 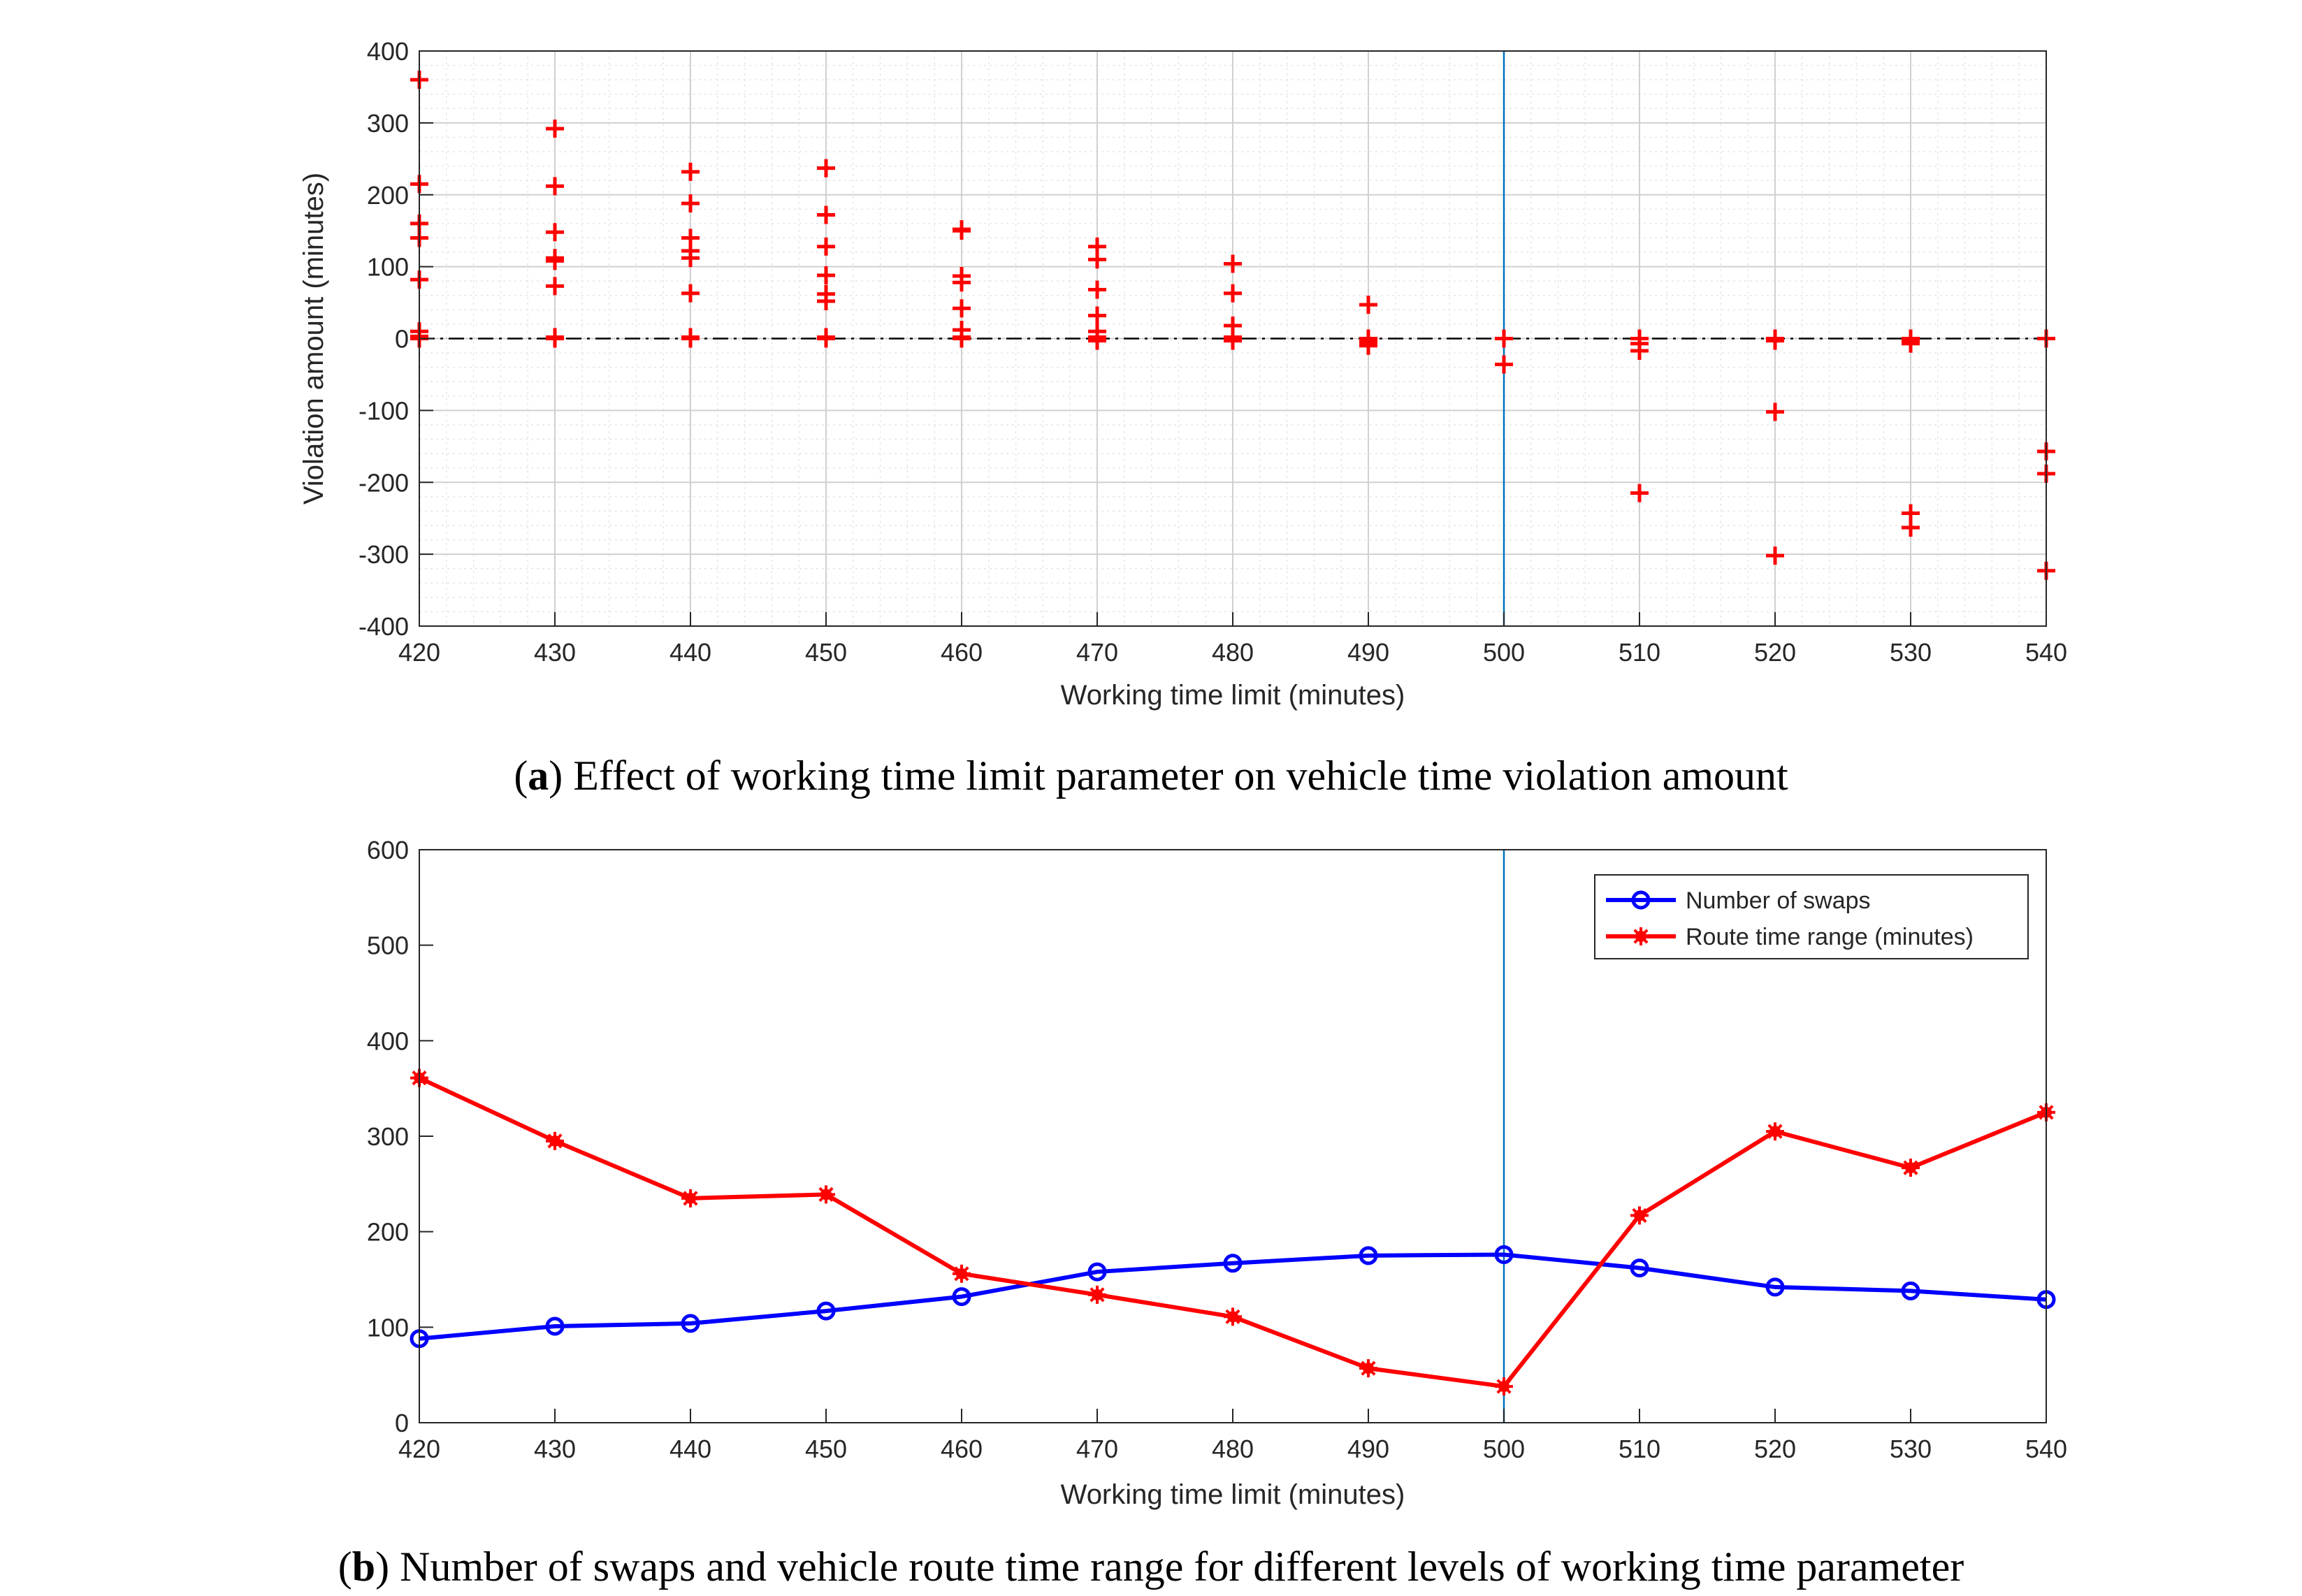 I want to click on y-tick-label: -300, so click(x=384, y=554).